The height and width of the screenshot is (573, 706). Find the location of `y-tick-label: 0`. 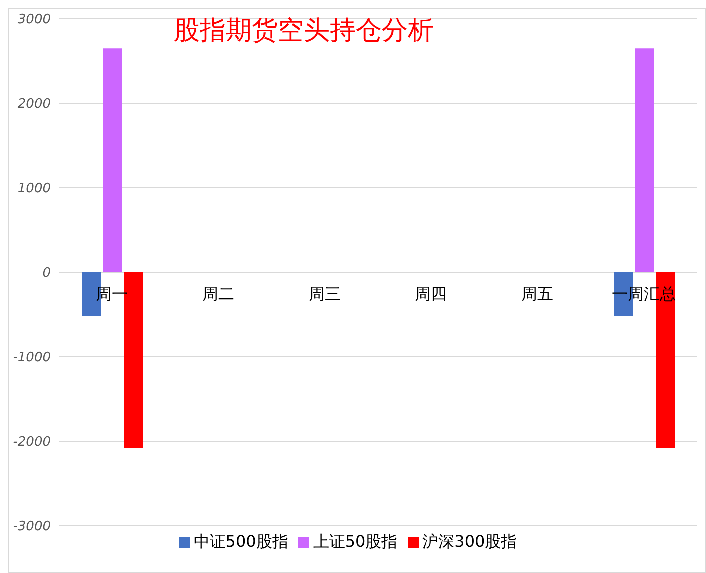

y-tick-label: 0 is located at coordinates (46, 274).